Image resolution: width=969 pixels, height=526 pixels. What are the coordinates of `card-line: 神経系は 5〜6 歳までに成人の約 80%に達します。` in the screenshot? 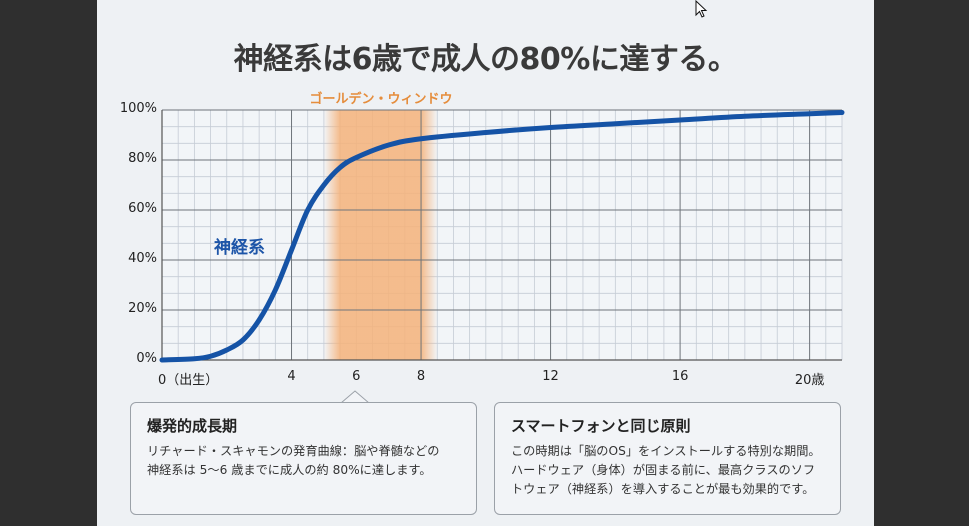 It's located at (289, 470).